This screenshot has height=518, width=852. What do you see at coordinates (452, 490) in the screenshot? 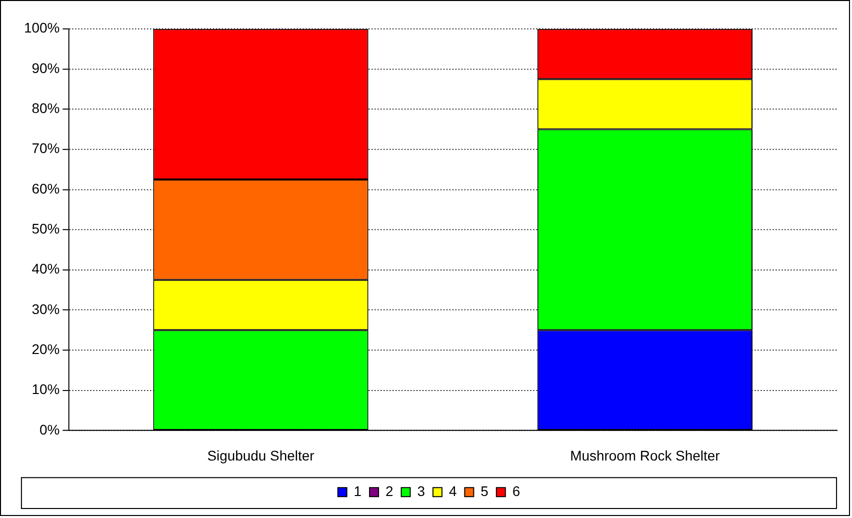
I see `legend-label: 4` at bounding box center [452, 490].